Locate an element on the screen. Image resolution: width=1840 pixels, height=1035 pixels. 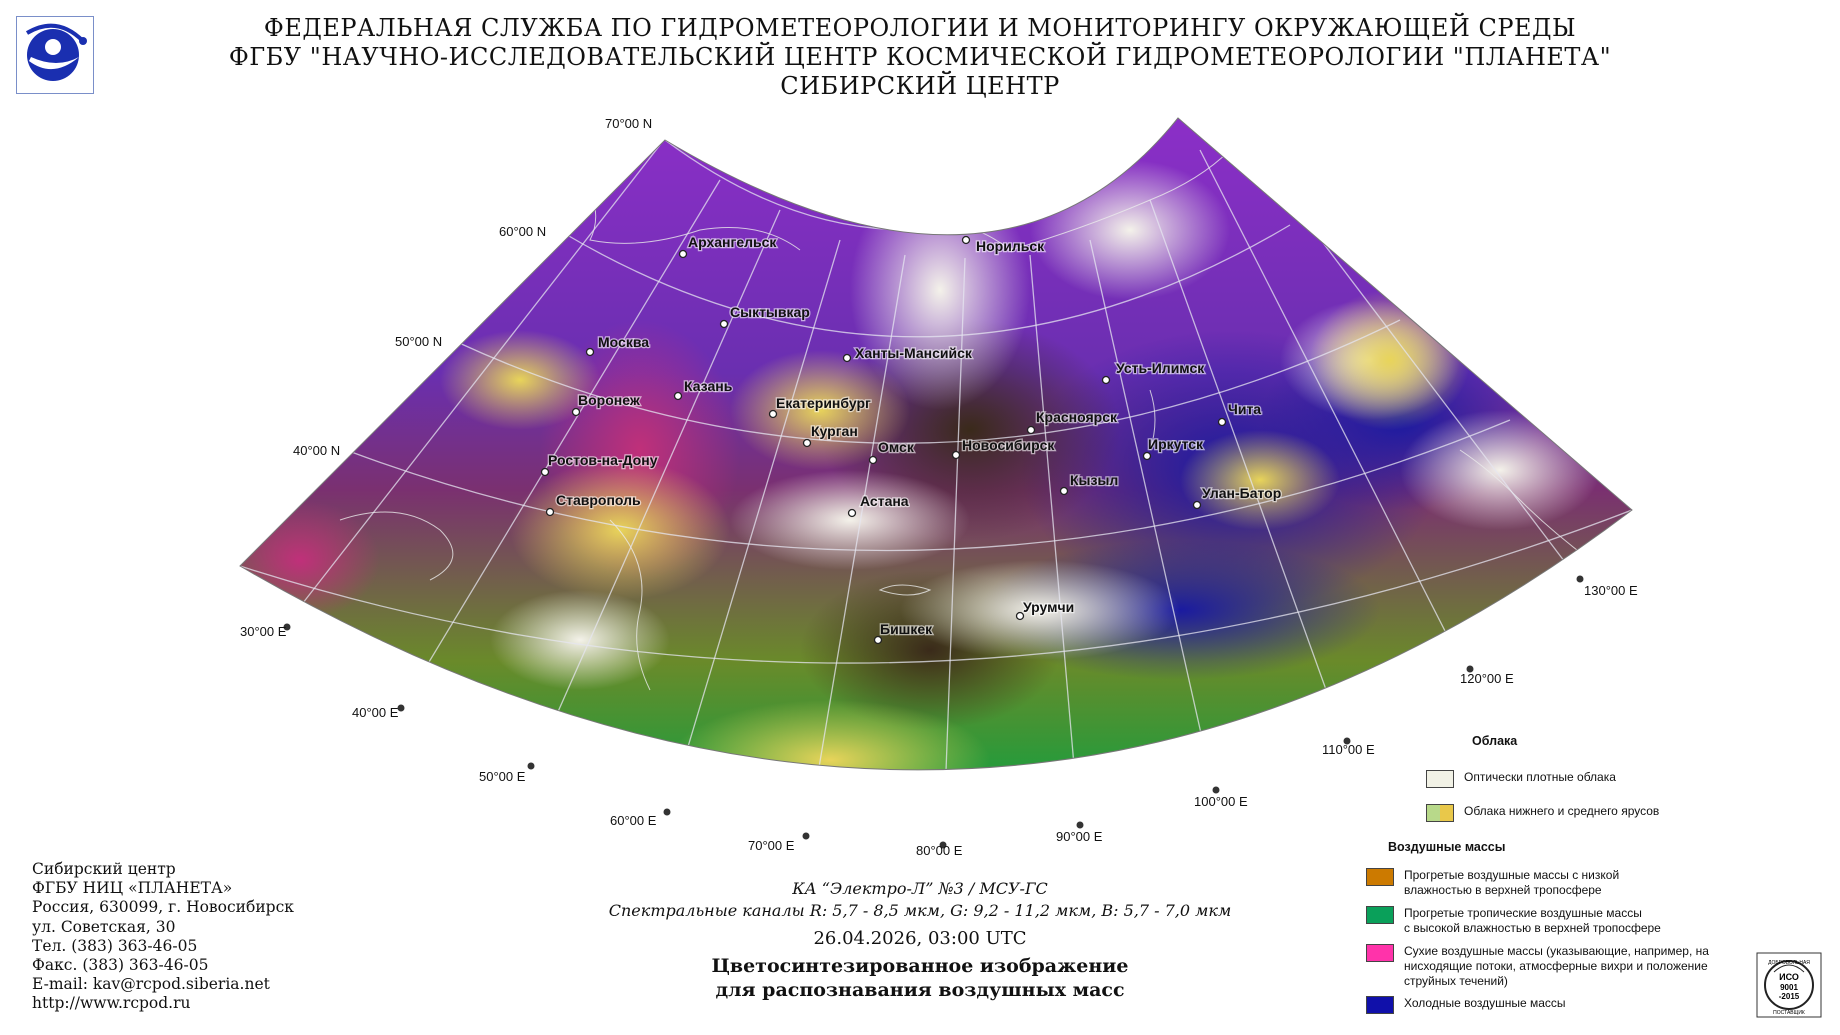
lon-label-110: 110°00 E is located at coordinates (1348, 749).